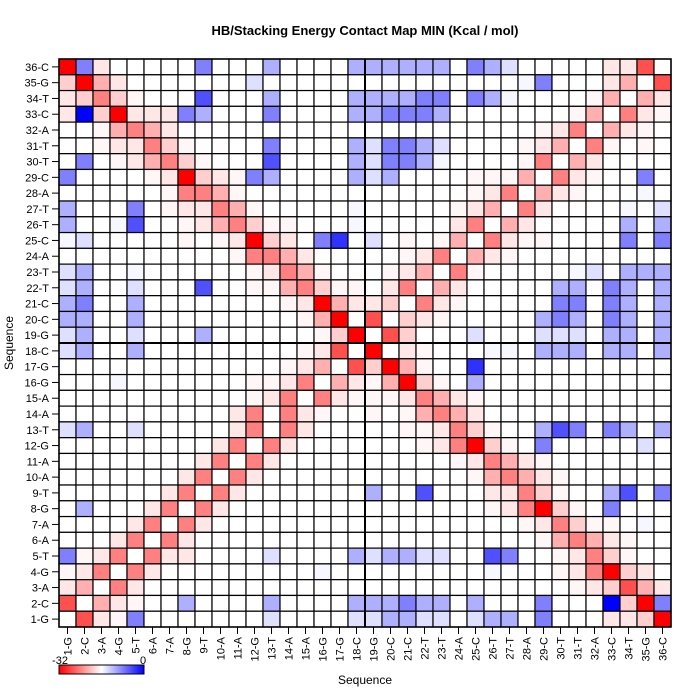 This screenshot has height=700, width=700. What do you see at coordinates (37, 305) in the screenshot?
I see `y-tick-label: 21-C` at bounding box center [37, 305].